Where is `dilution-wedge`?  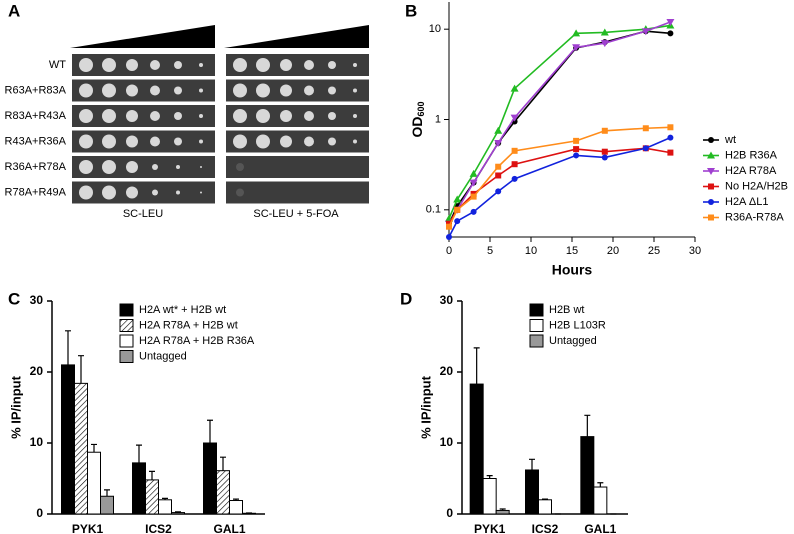 dilution-wedge is located at coordinates (296, 36).